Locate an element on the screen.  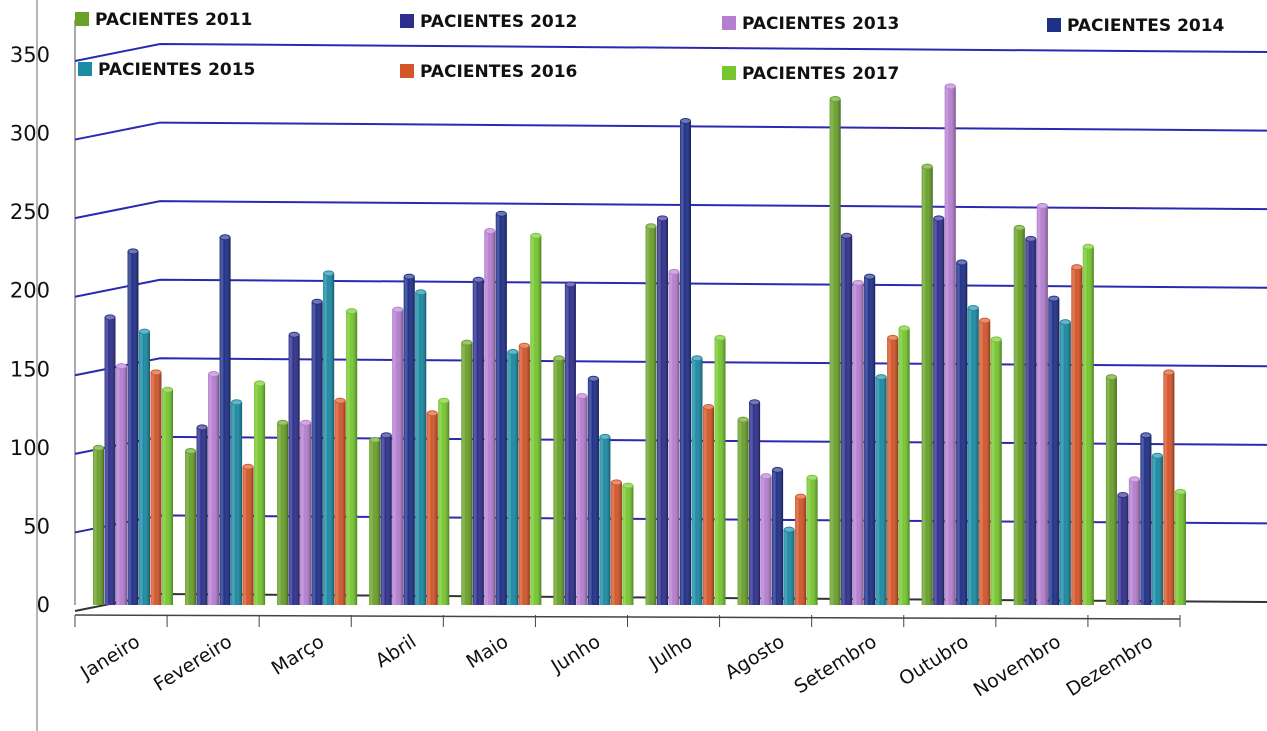
legend-label: PACIENTES 2016 is located at coordinates (499, 72).